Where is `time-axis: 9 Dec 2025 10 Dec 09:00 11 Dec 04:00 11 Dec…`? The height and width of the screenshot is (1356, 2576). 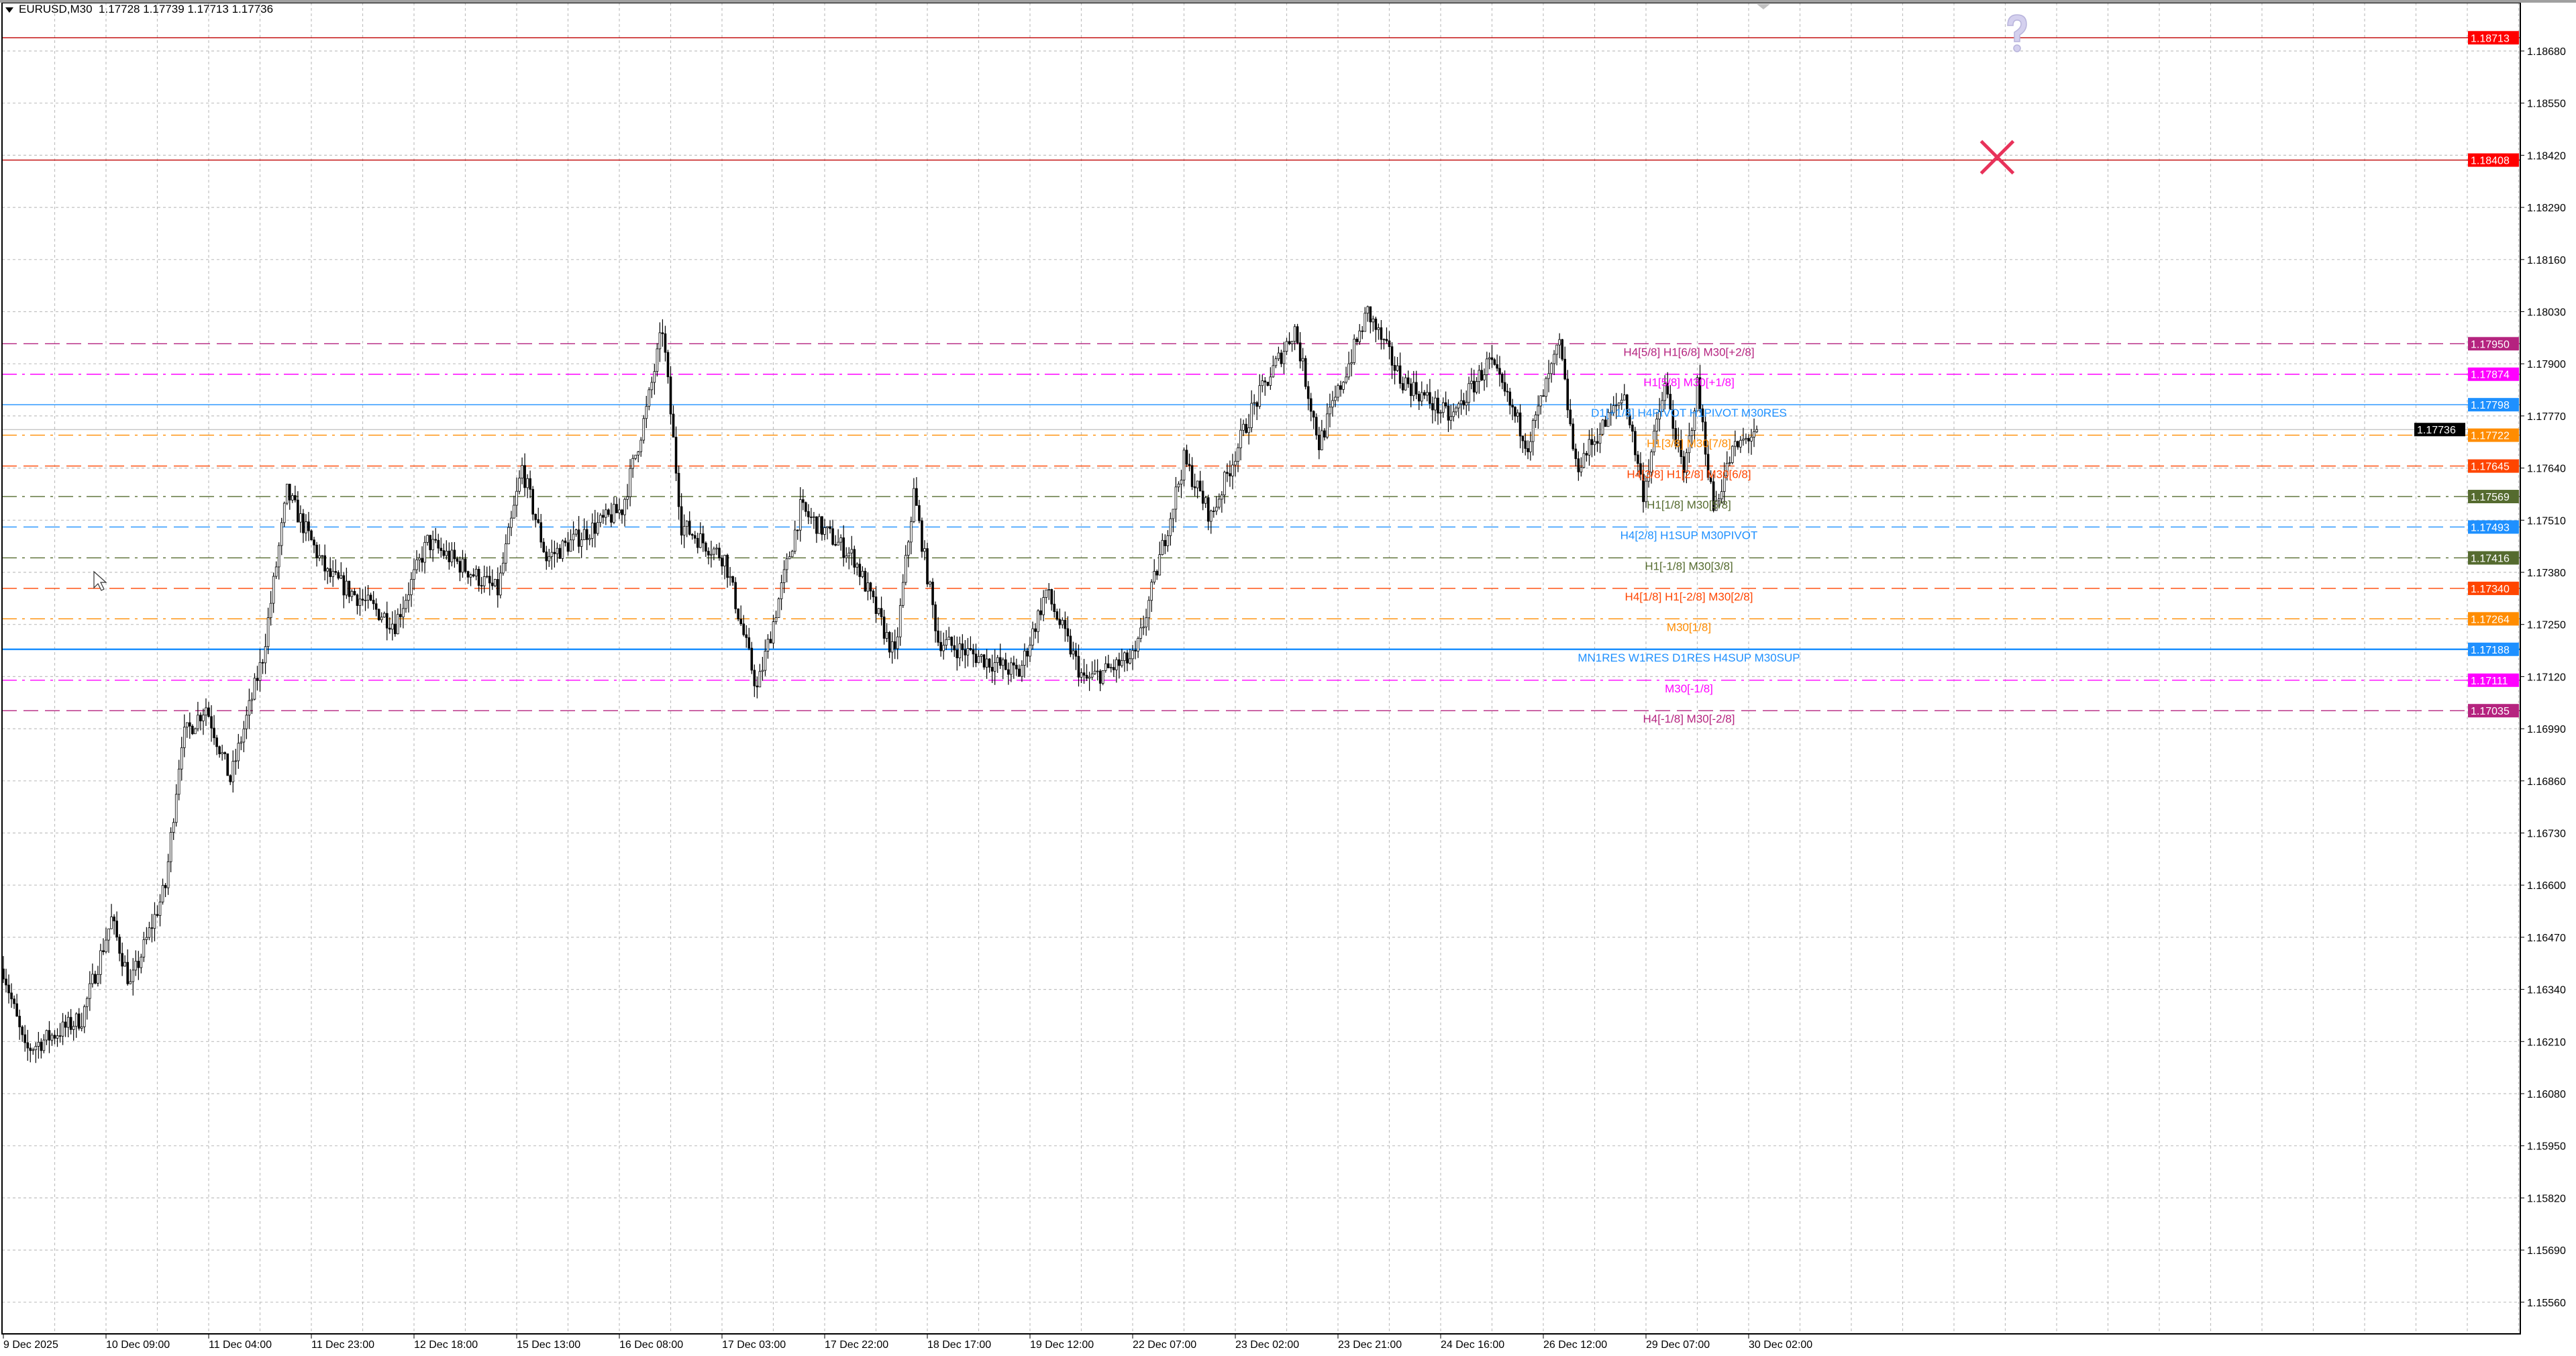
time-axis: 9 Dec 2025 10 Dec 09:00 11 Dec 04:00 11 Dec… is located at coordinates (907, 1342).